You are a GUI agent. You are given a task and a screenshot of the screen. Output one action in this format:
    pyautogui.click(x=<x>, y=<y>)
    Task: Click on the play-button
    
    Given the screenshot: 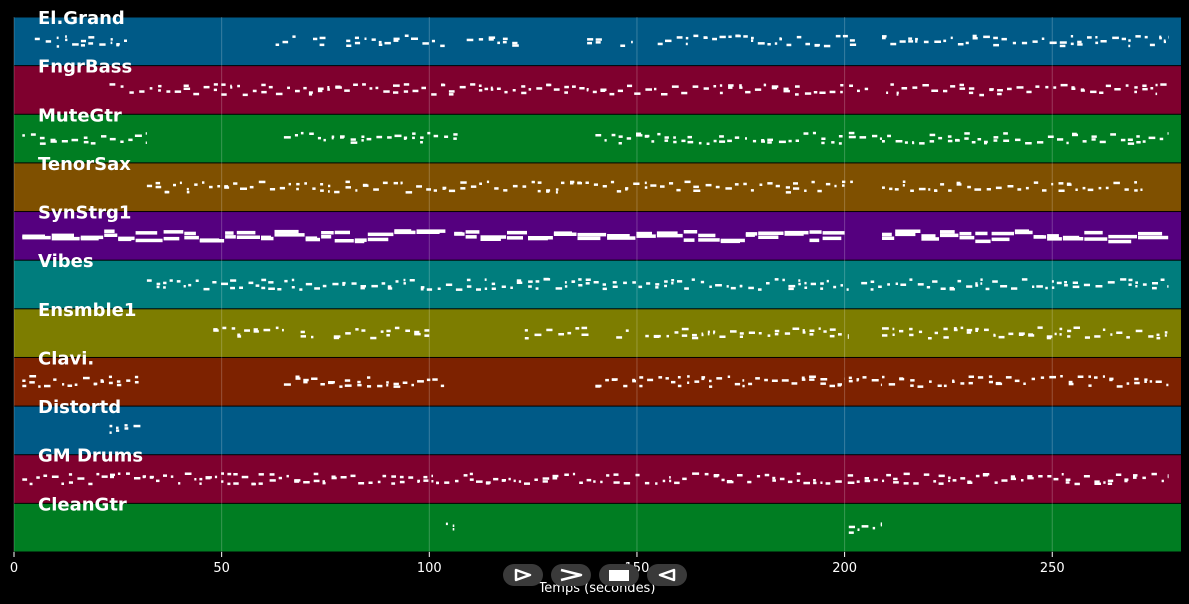 What is the action you would take?
    pyautogui.click(x=523, y=575)
    